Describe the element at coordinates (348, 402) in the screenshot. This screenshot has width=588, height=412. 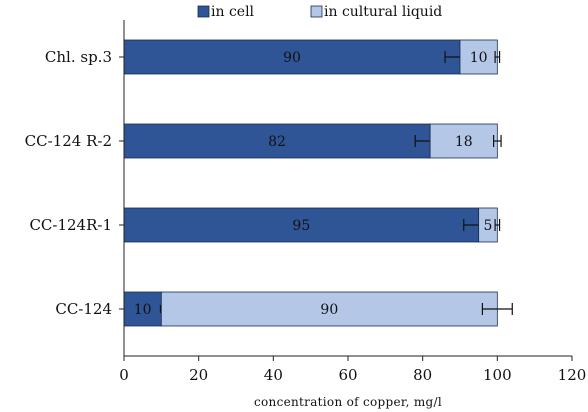
I see `x-axis-title: concentration of copper, mg/l` at that location.